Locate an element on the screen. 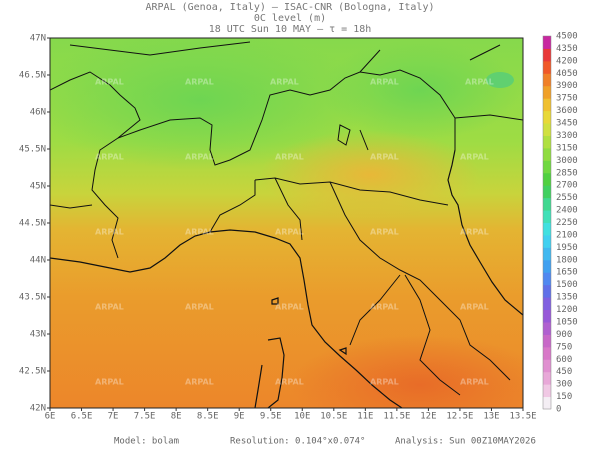  colorbar-label: 2250 is located at coordinates (567, 223).